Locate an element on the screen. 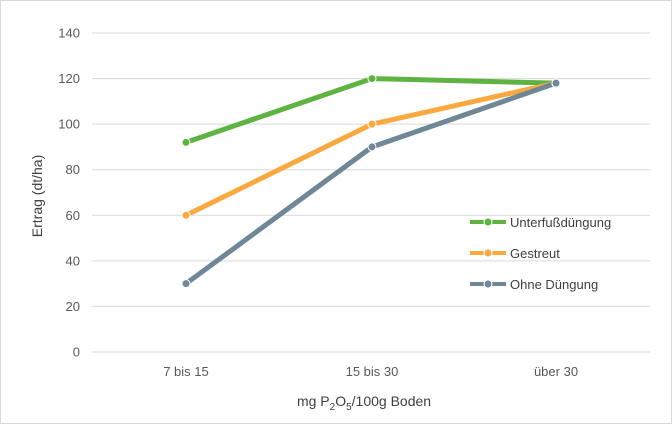 The height and width of the screenshot is (424, 672). x-axis-title-sub1: 2 is located at coordinates (333, 407).